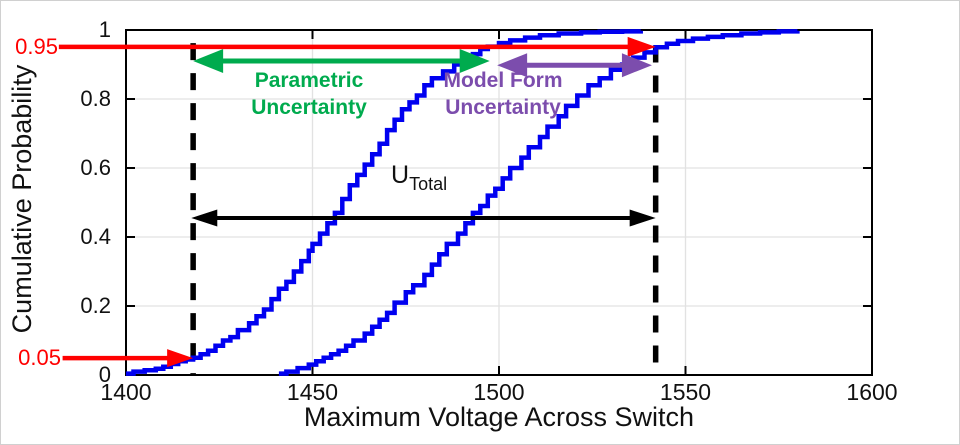  I want to click on x-axis-label: Maximum Voltage Across Switch, so click(499, 417).